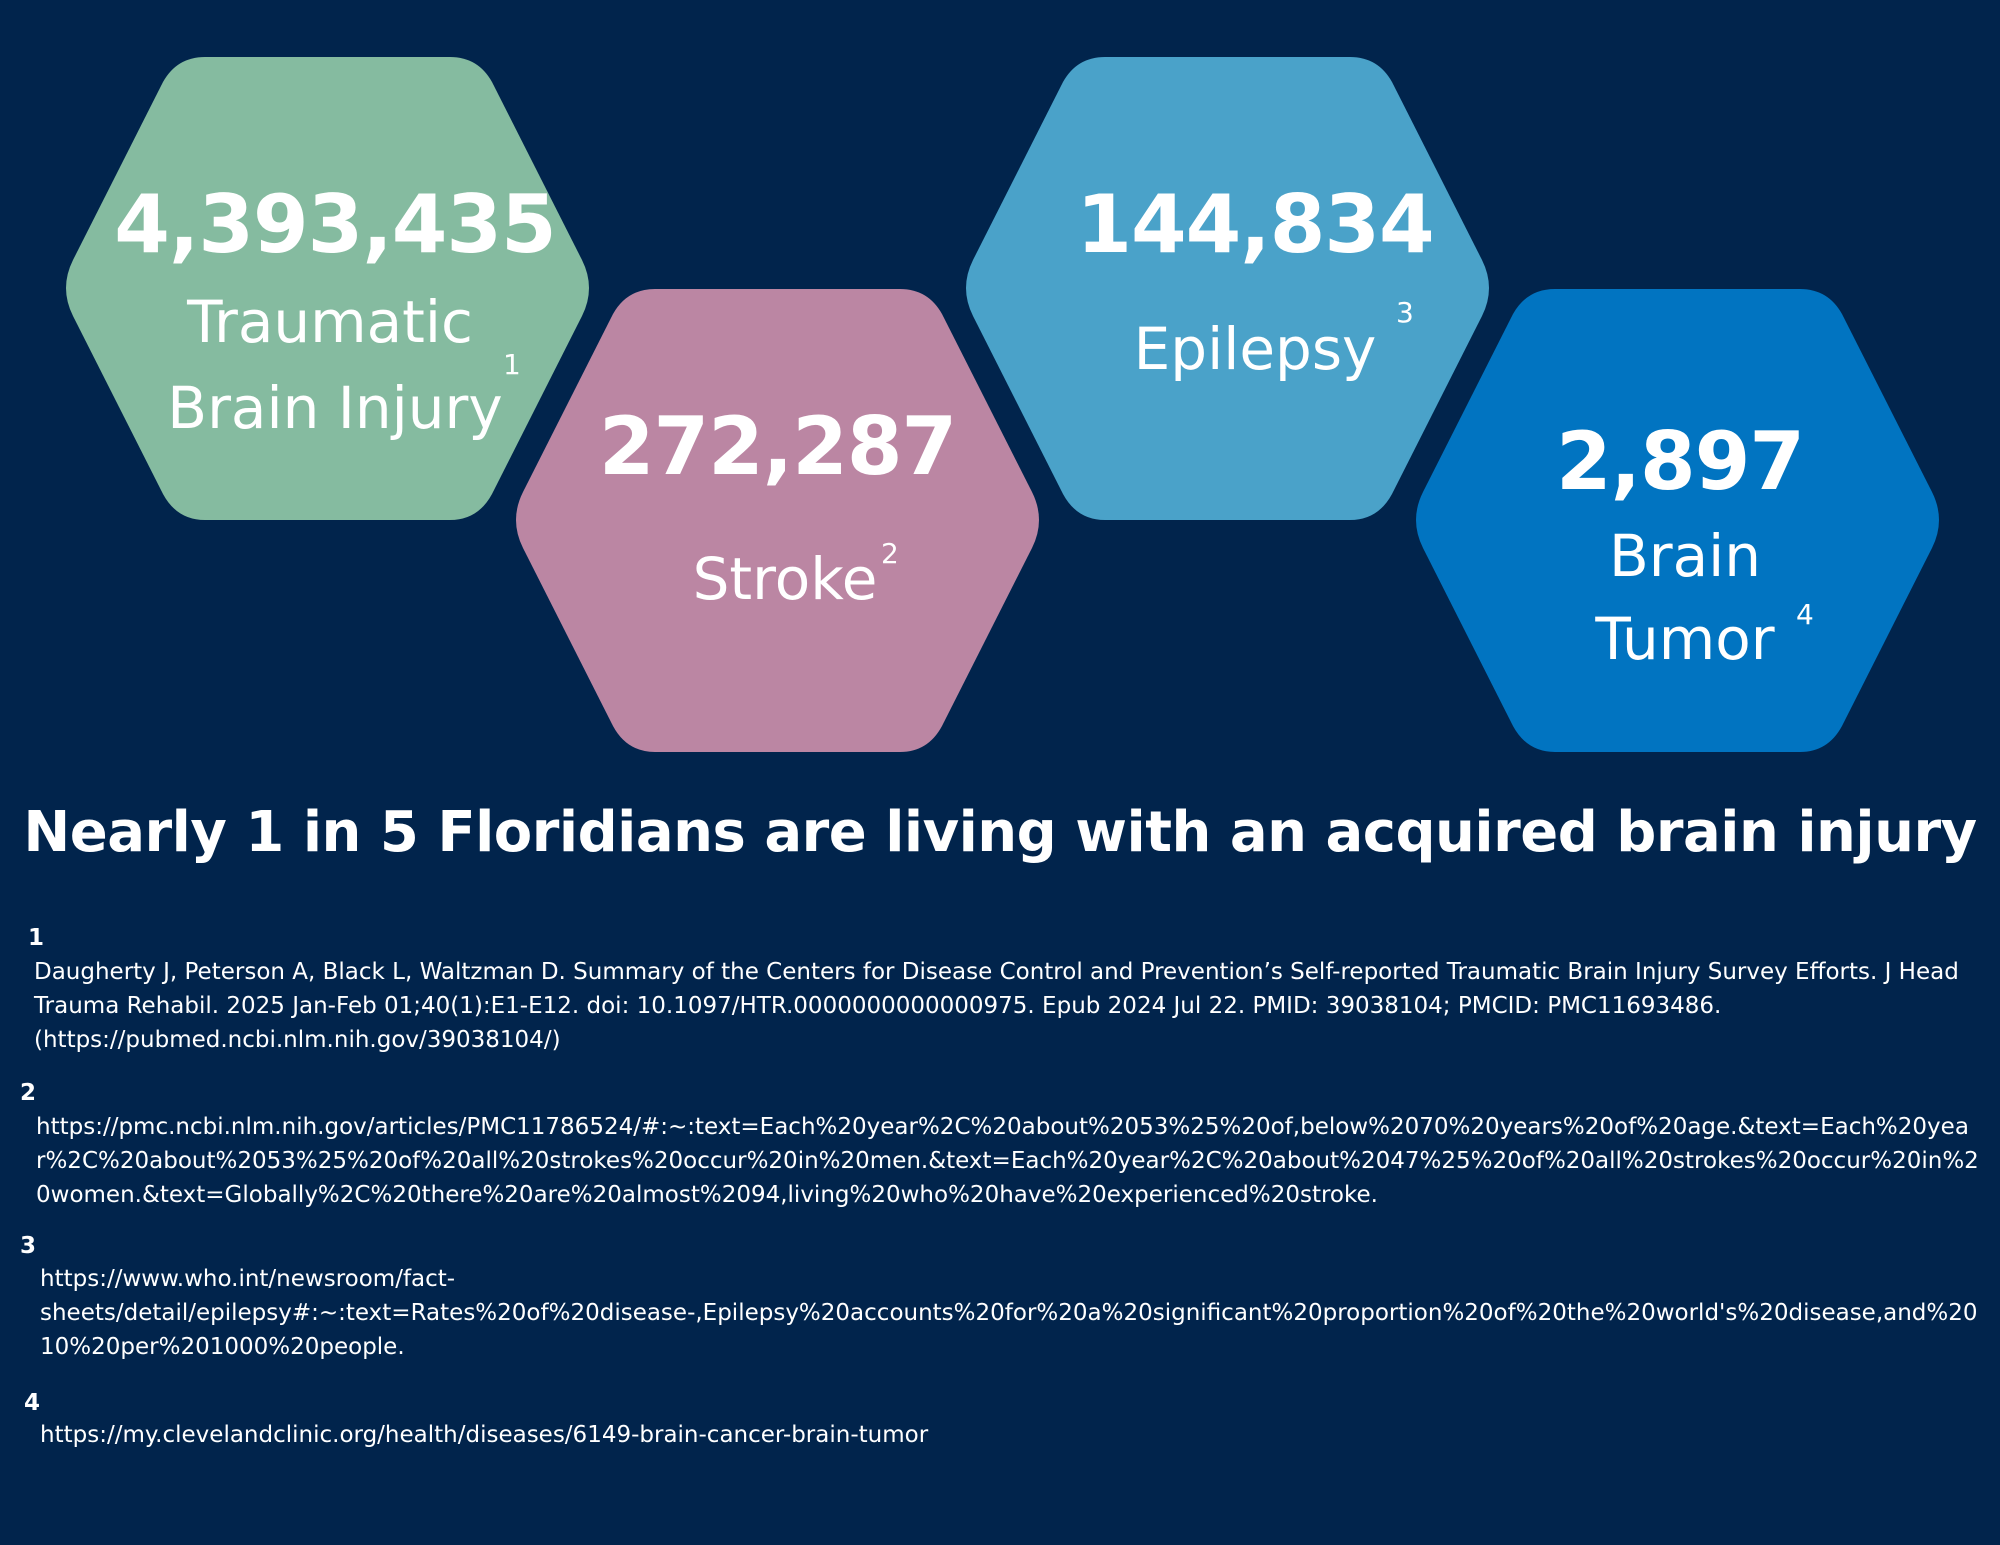 This screenshot has width=2000, height=1545. I want to click on epilepsy-footnote-marker: 3, so click(1405, 312).